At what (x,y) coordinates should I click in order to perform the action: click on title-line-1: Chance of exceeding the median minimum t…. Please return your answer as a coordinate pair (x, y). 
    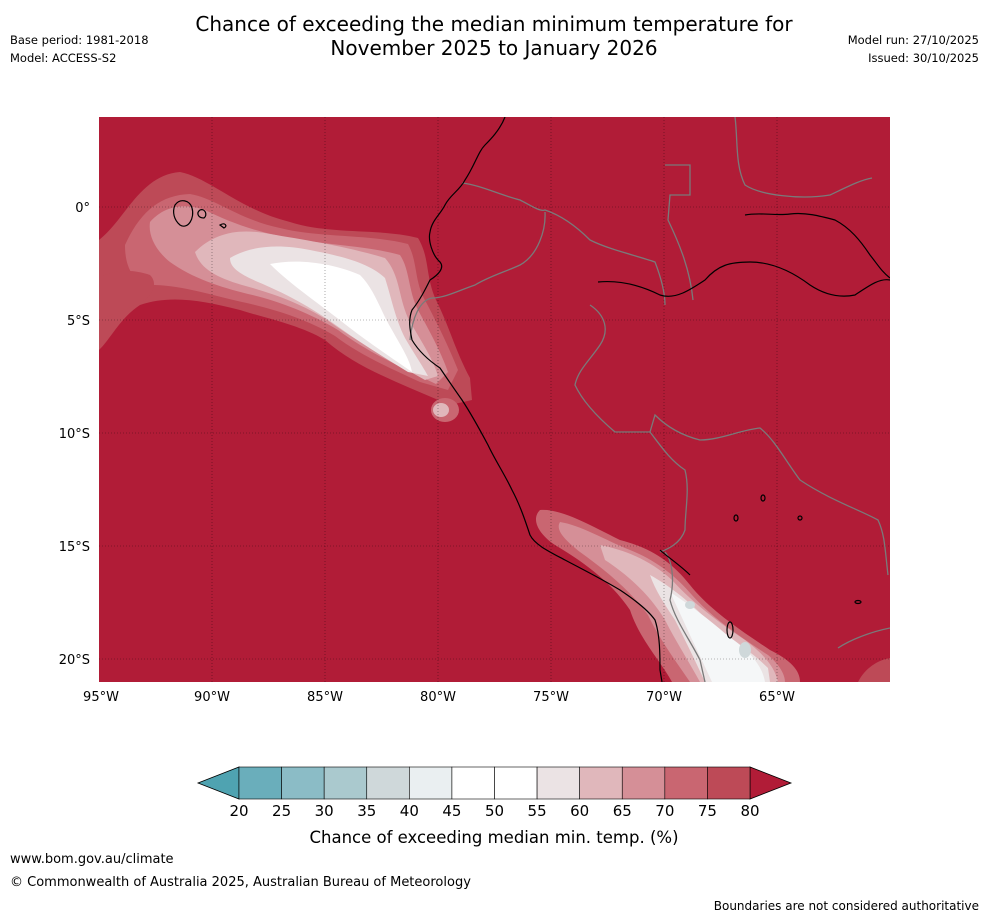
    Looking at the image, I should click on (494, 24).